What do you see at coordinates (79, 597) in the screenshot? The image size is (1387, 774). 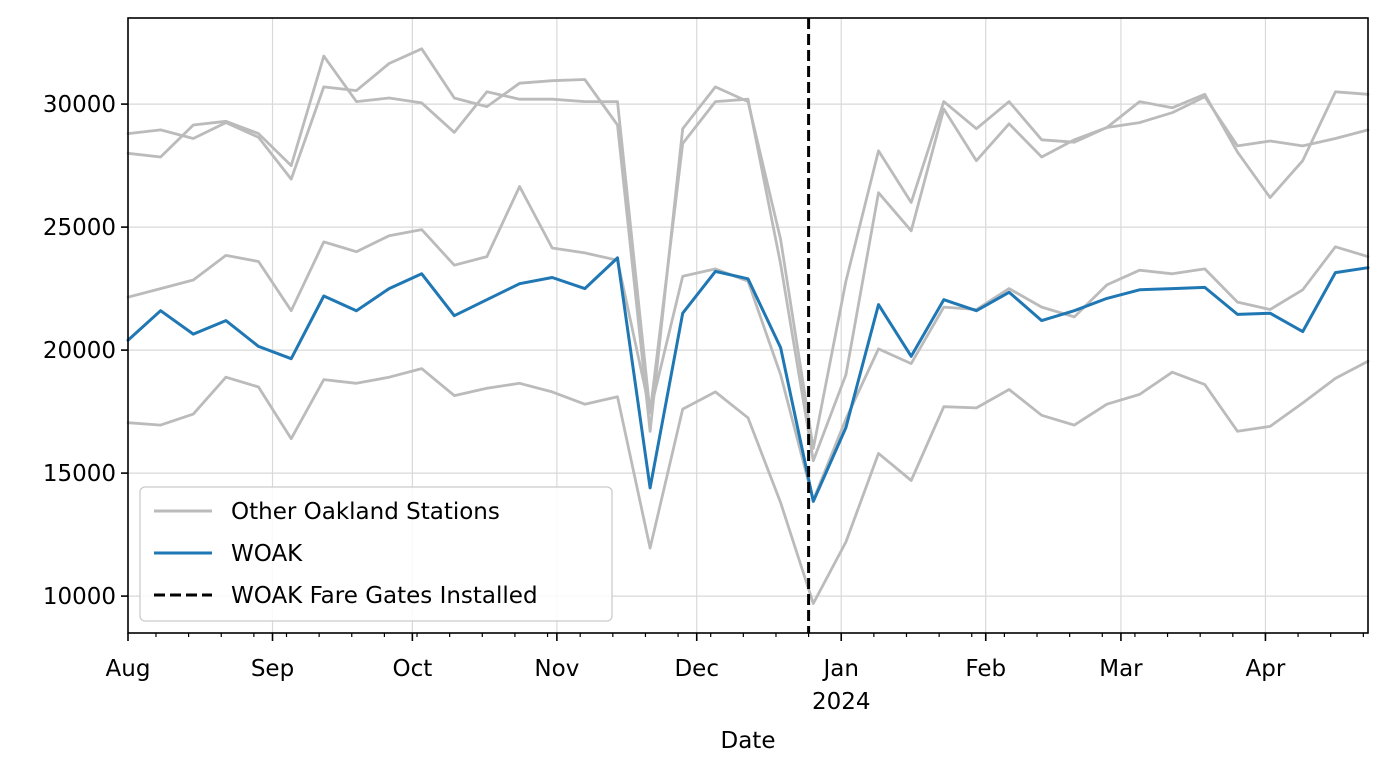 I see `y-tick-label: 10000` at bounding box center [79, 597].